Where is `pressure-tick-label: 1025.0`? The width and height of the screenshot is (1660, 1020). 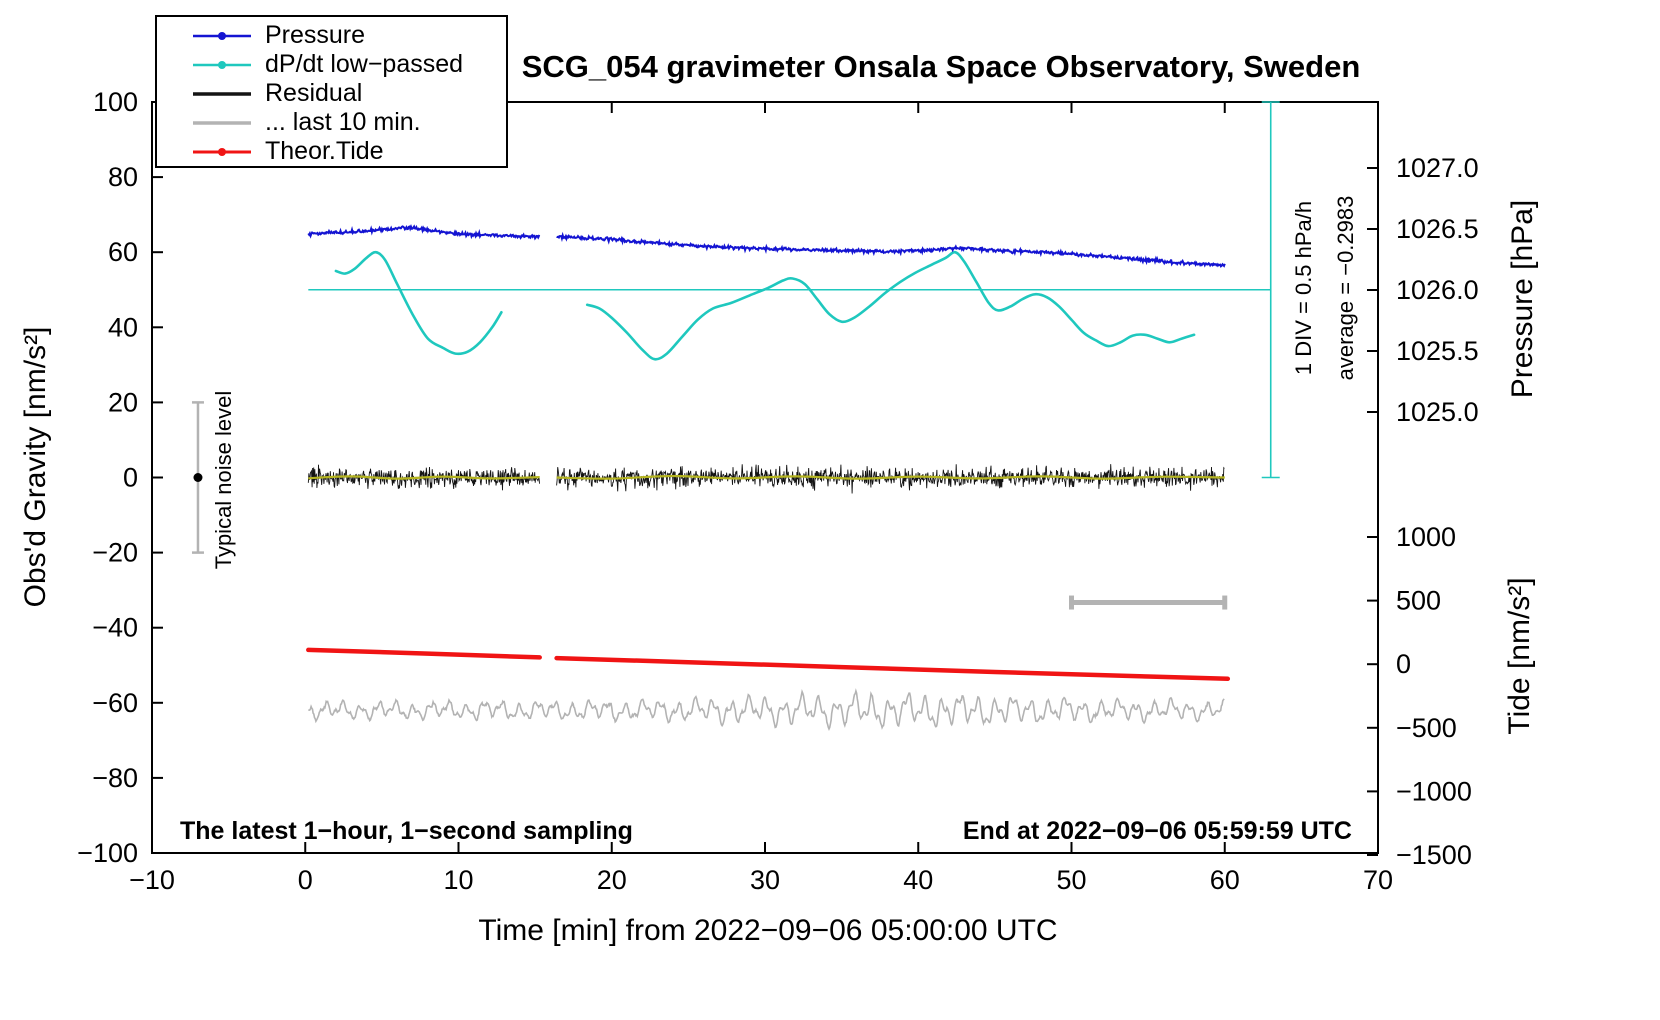
pressure-tick-label: 1025.0 is located at coordinates (1437, 412).